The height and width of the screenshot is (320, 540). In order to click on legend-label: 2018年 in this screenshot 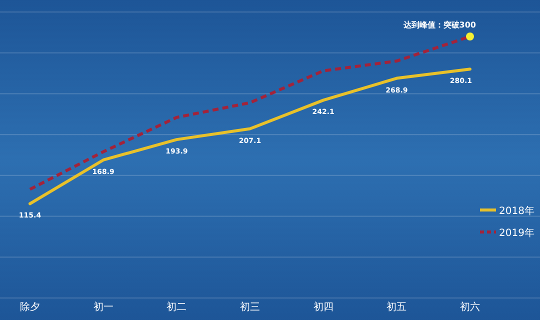, I will do `click(516, 211)`.